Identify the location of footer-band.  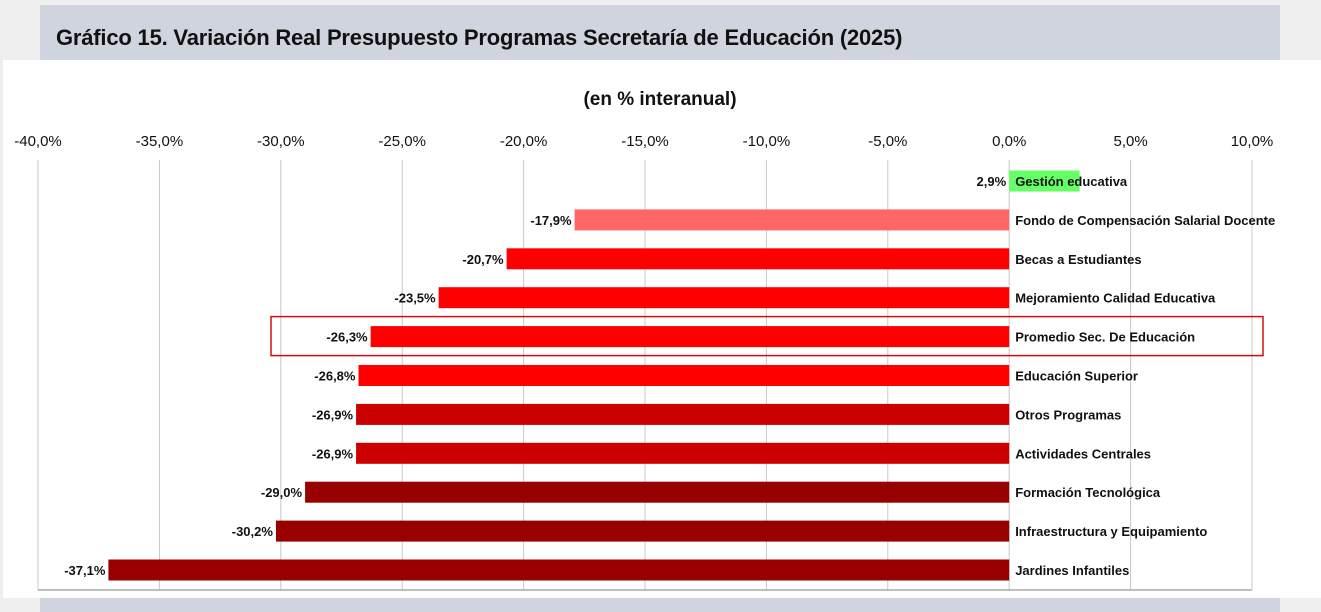
(660, 605).